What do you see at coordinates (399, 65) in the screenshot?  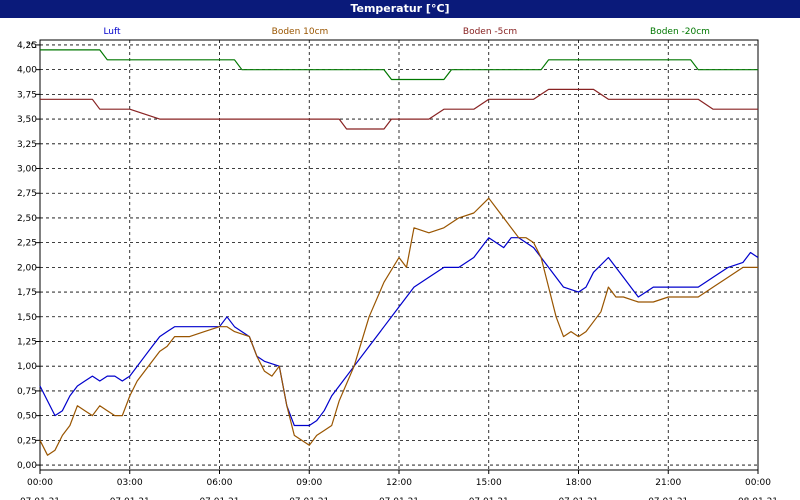 I see `series-line-boden-20cm` at bounding box center [399, 65].